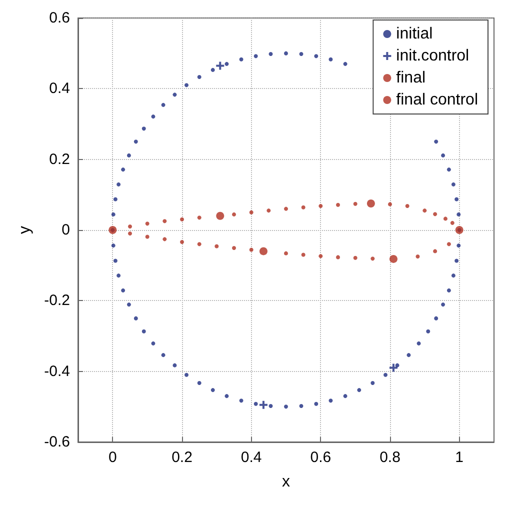 The image size is (506, 505). Describe the element at coordinates (390, 457) in the screenshot. I see `x-tick-label: 0.8` at that location.